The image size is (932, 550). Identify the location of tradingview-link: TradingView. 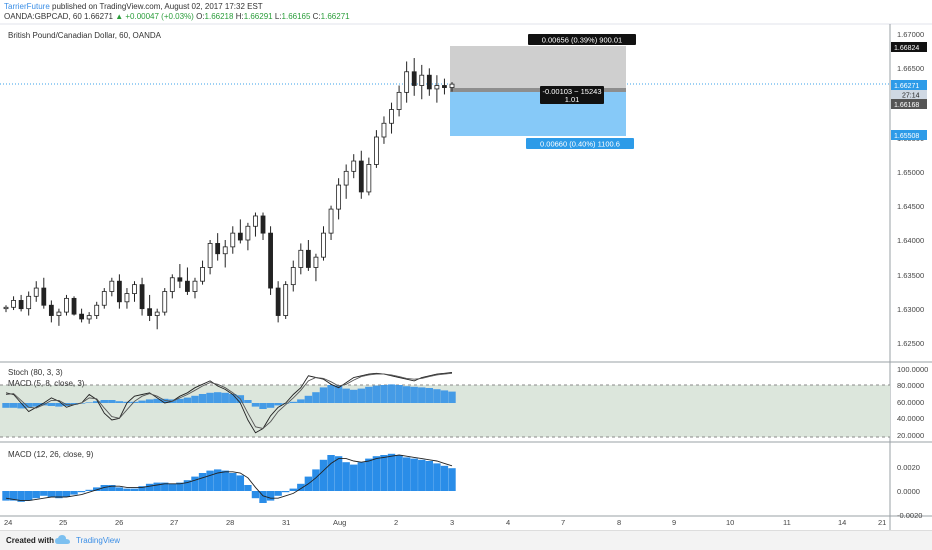
(98, 540).